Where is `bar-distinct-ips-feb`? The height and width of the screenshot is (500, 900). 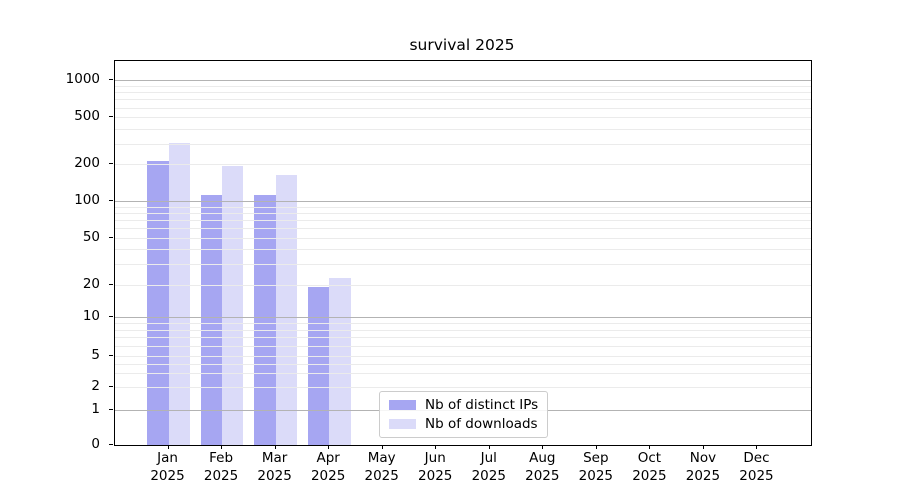 bar-distinct-ips-feb is located at coordinates (211, 320).